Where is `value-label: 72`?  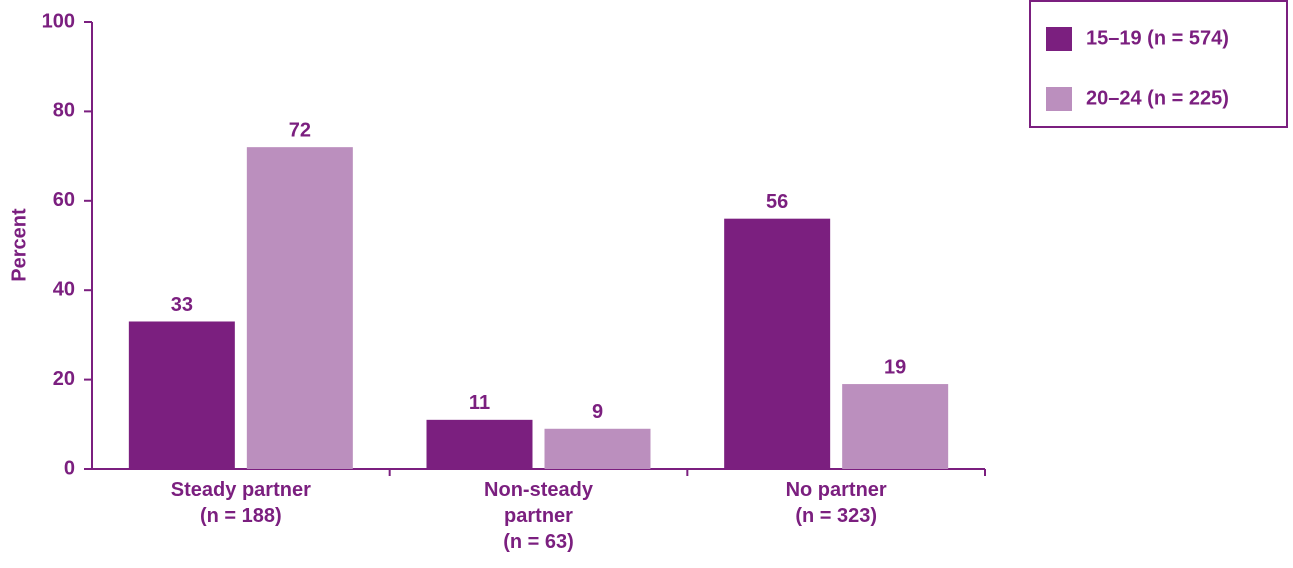
value-label: 72 is located at coordinates (300, 130).